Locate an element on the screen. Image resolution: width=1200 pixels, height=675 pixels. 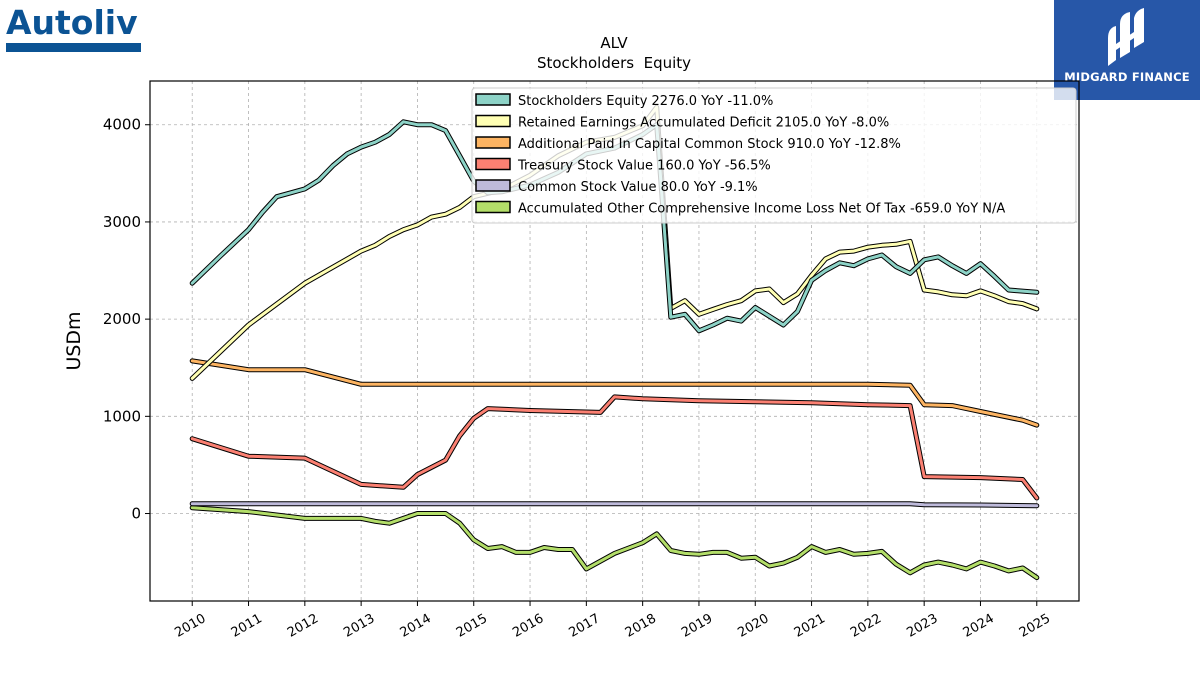
x-tick-label: 2011 is located at coordinates (247, 626).